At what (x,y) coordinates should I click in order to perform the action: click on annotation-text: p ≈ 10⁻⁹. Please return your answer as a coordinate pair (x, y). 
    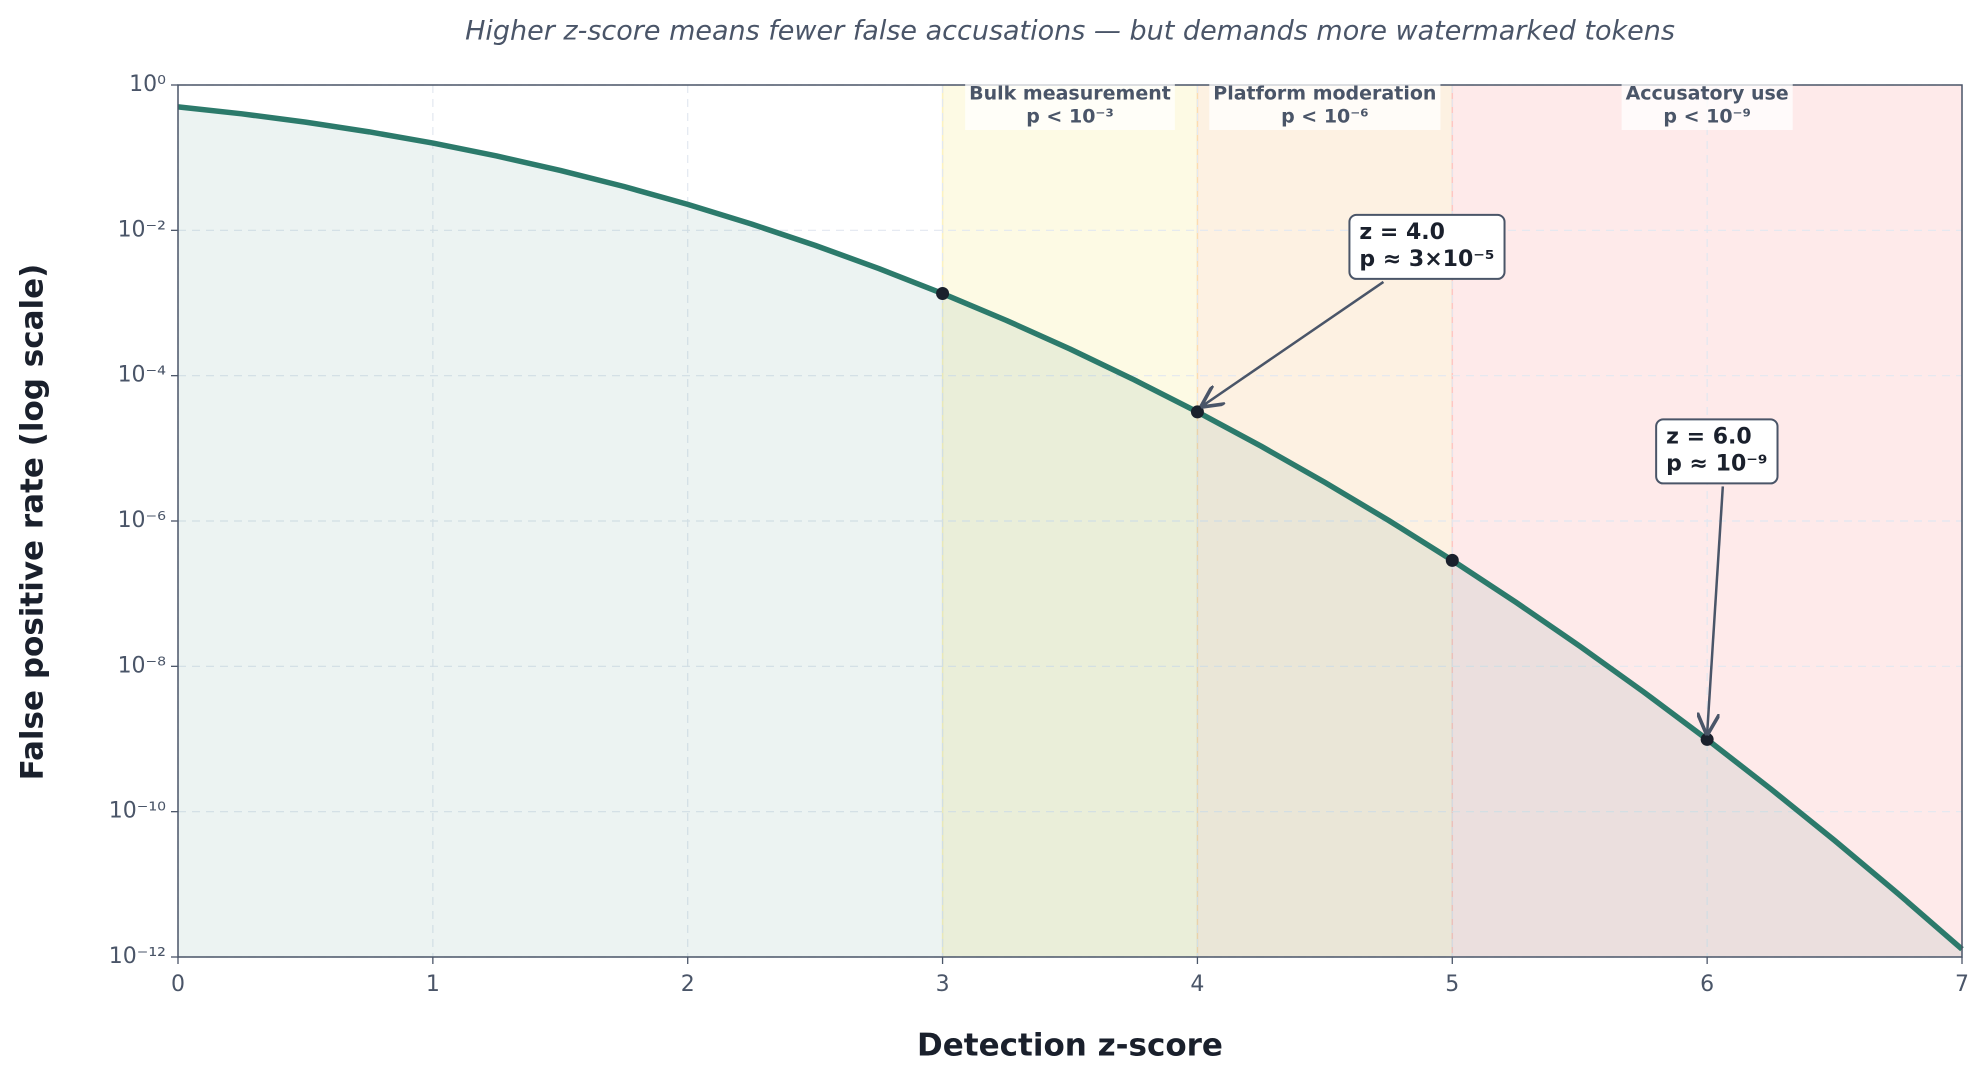
    Looking at the image, I should click on (1716, 463).